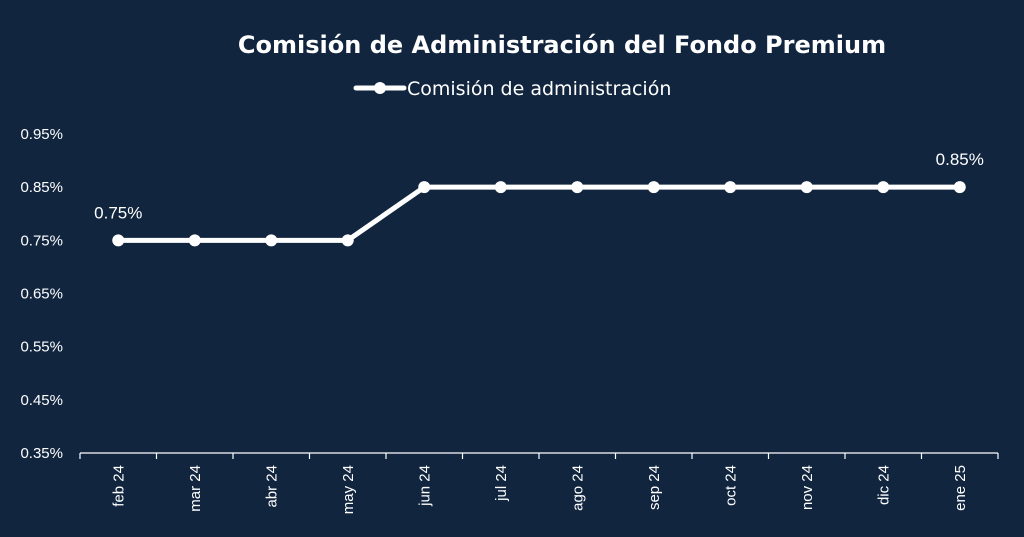 The image size is (1024, 537). Describe the element at coordinates (960, 488) in the screenshot. I see `x-tick-label: ene 25` at that location.